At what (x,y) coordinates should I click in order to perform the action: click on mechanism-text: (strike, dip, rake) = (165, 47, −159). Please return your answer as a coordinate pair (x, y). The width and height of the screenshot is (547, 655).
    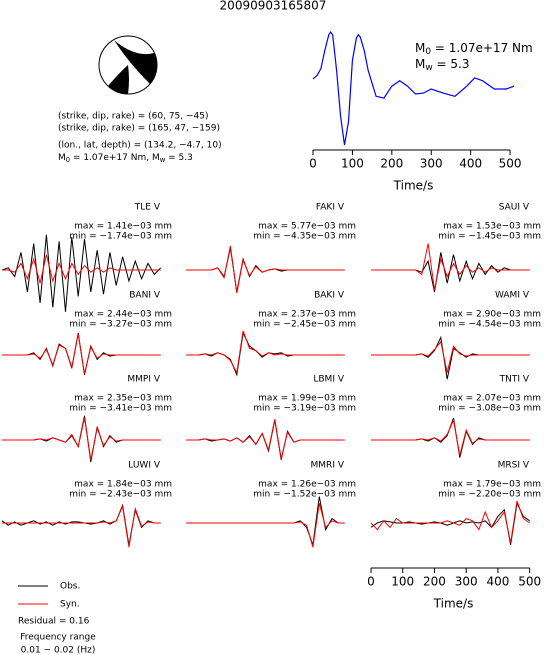
    Looking at the image, I should click on (139, 129).